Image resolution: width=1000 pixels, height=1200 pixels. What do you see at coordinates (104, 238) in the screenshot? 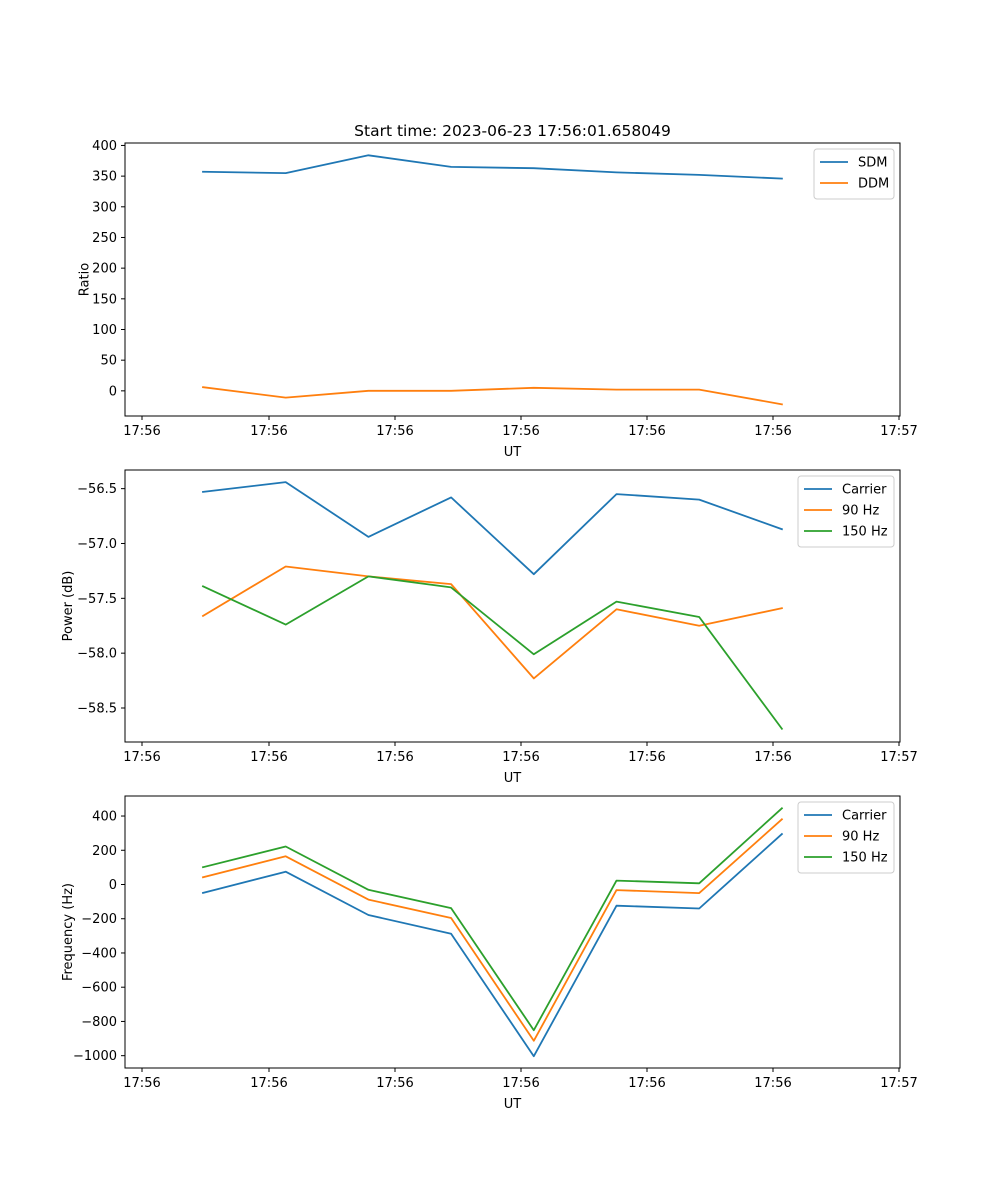
I see `y-tick-label: 250` at bounding box center [104, 238].